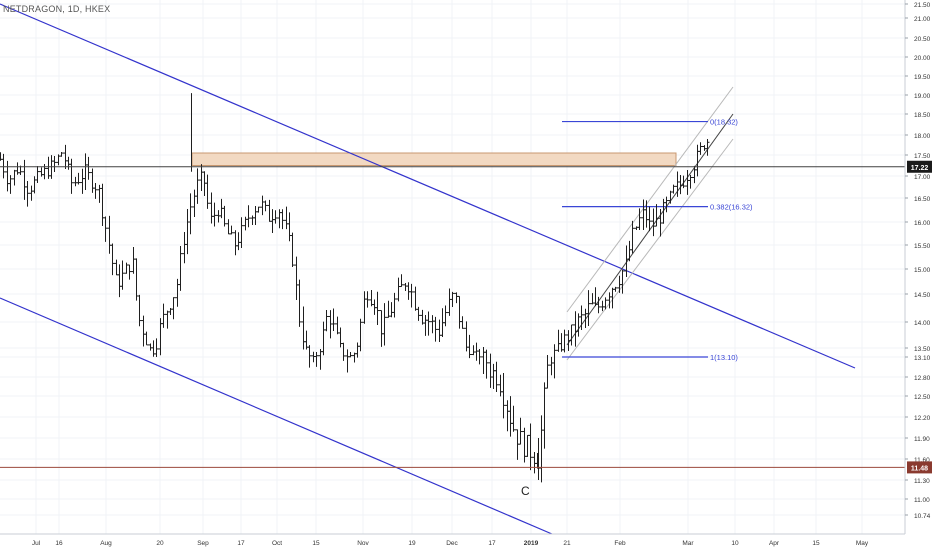 The image size is (932, 555). I want to click on time-tick-label: 20, so click(160, 543).